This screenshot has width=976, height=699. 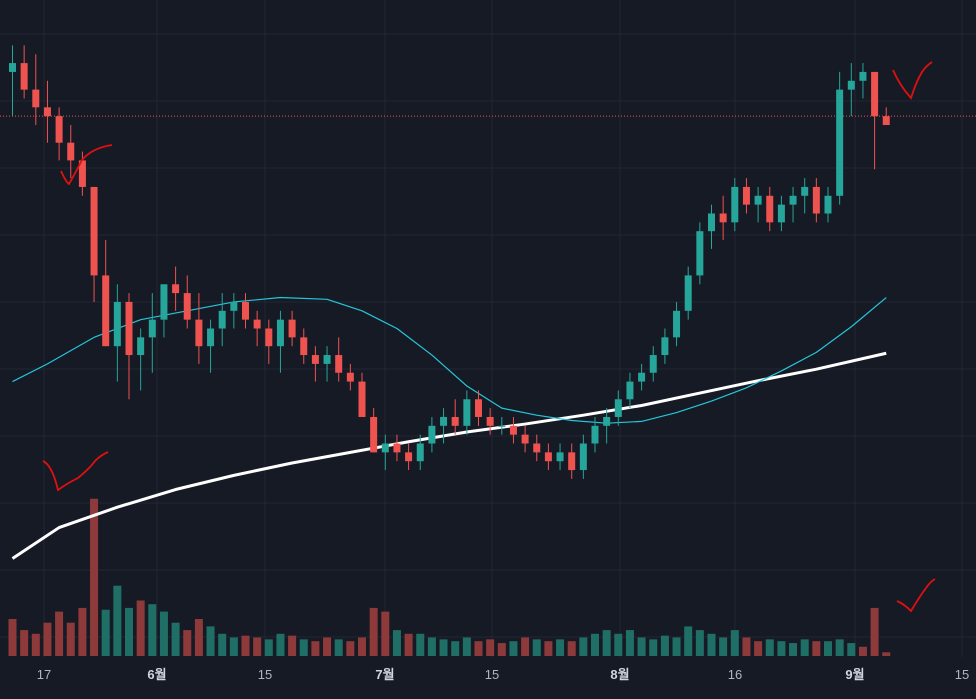 I want to click on x-tick-label: 15, so click(x=265, y=674).